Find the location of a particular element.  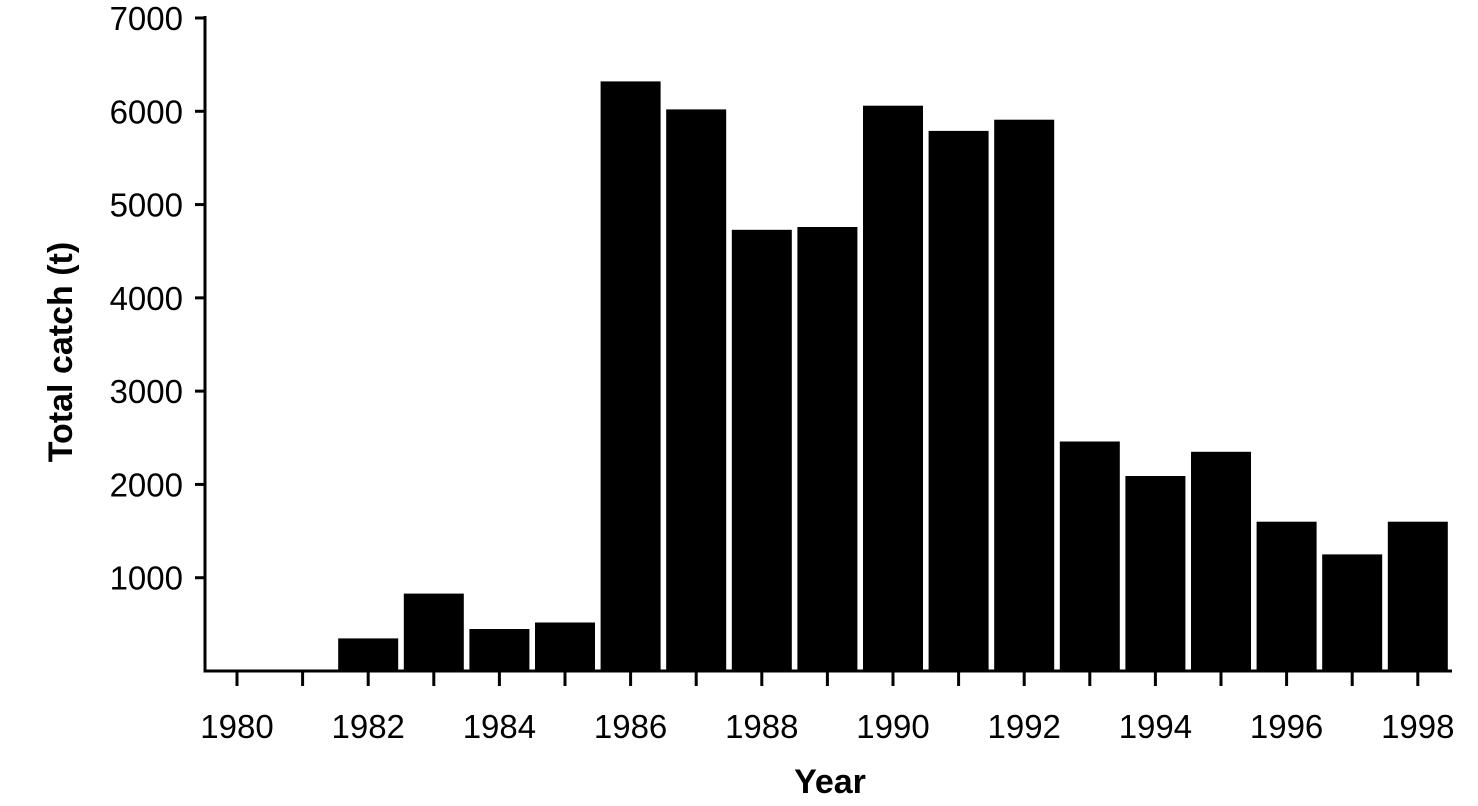

bar-1990 is located at coordinates (893, 388).